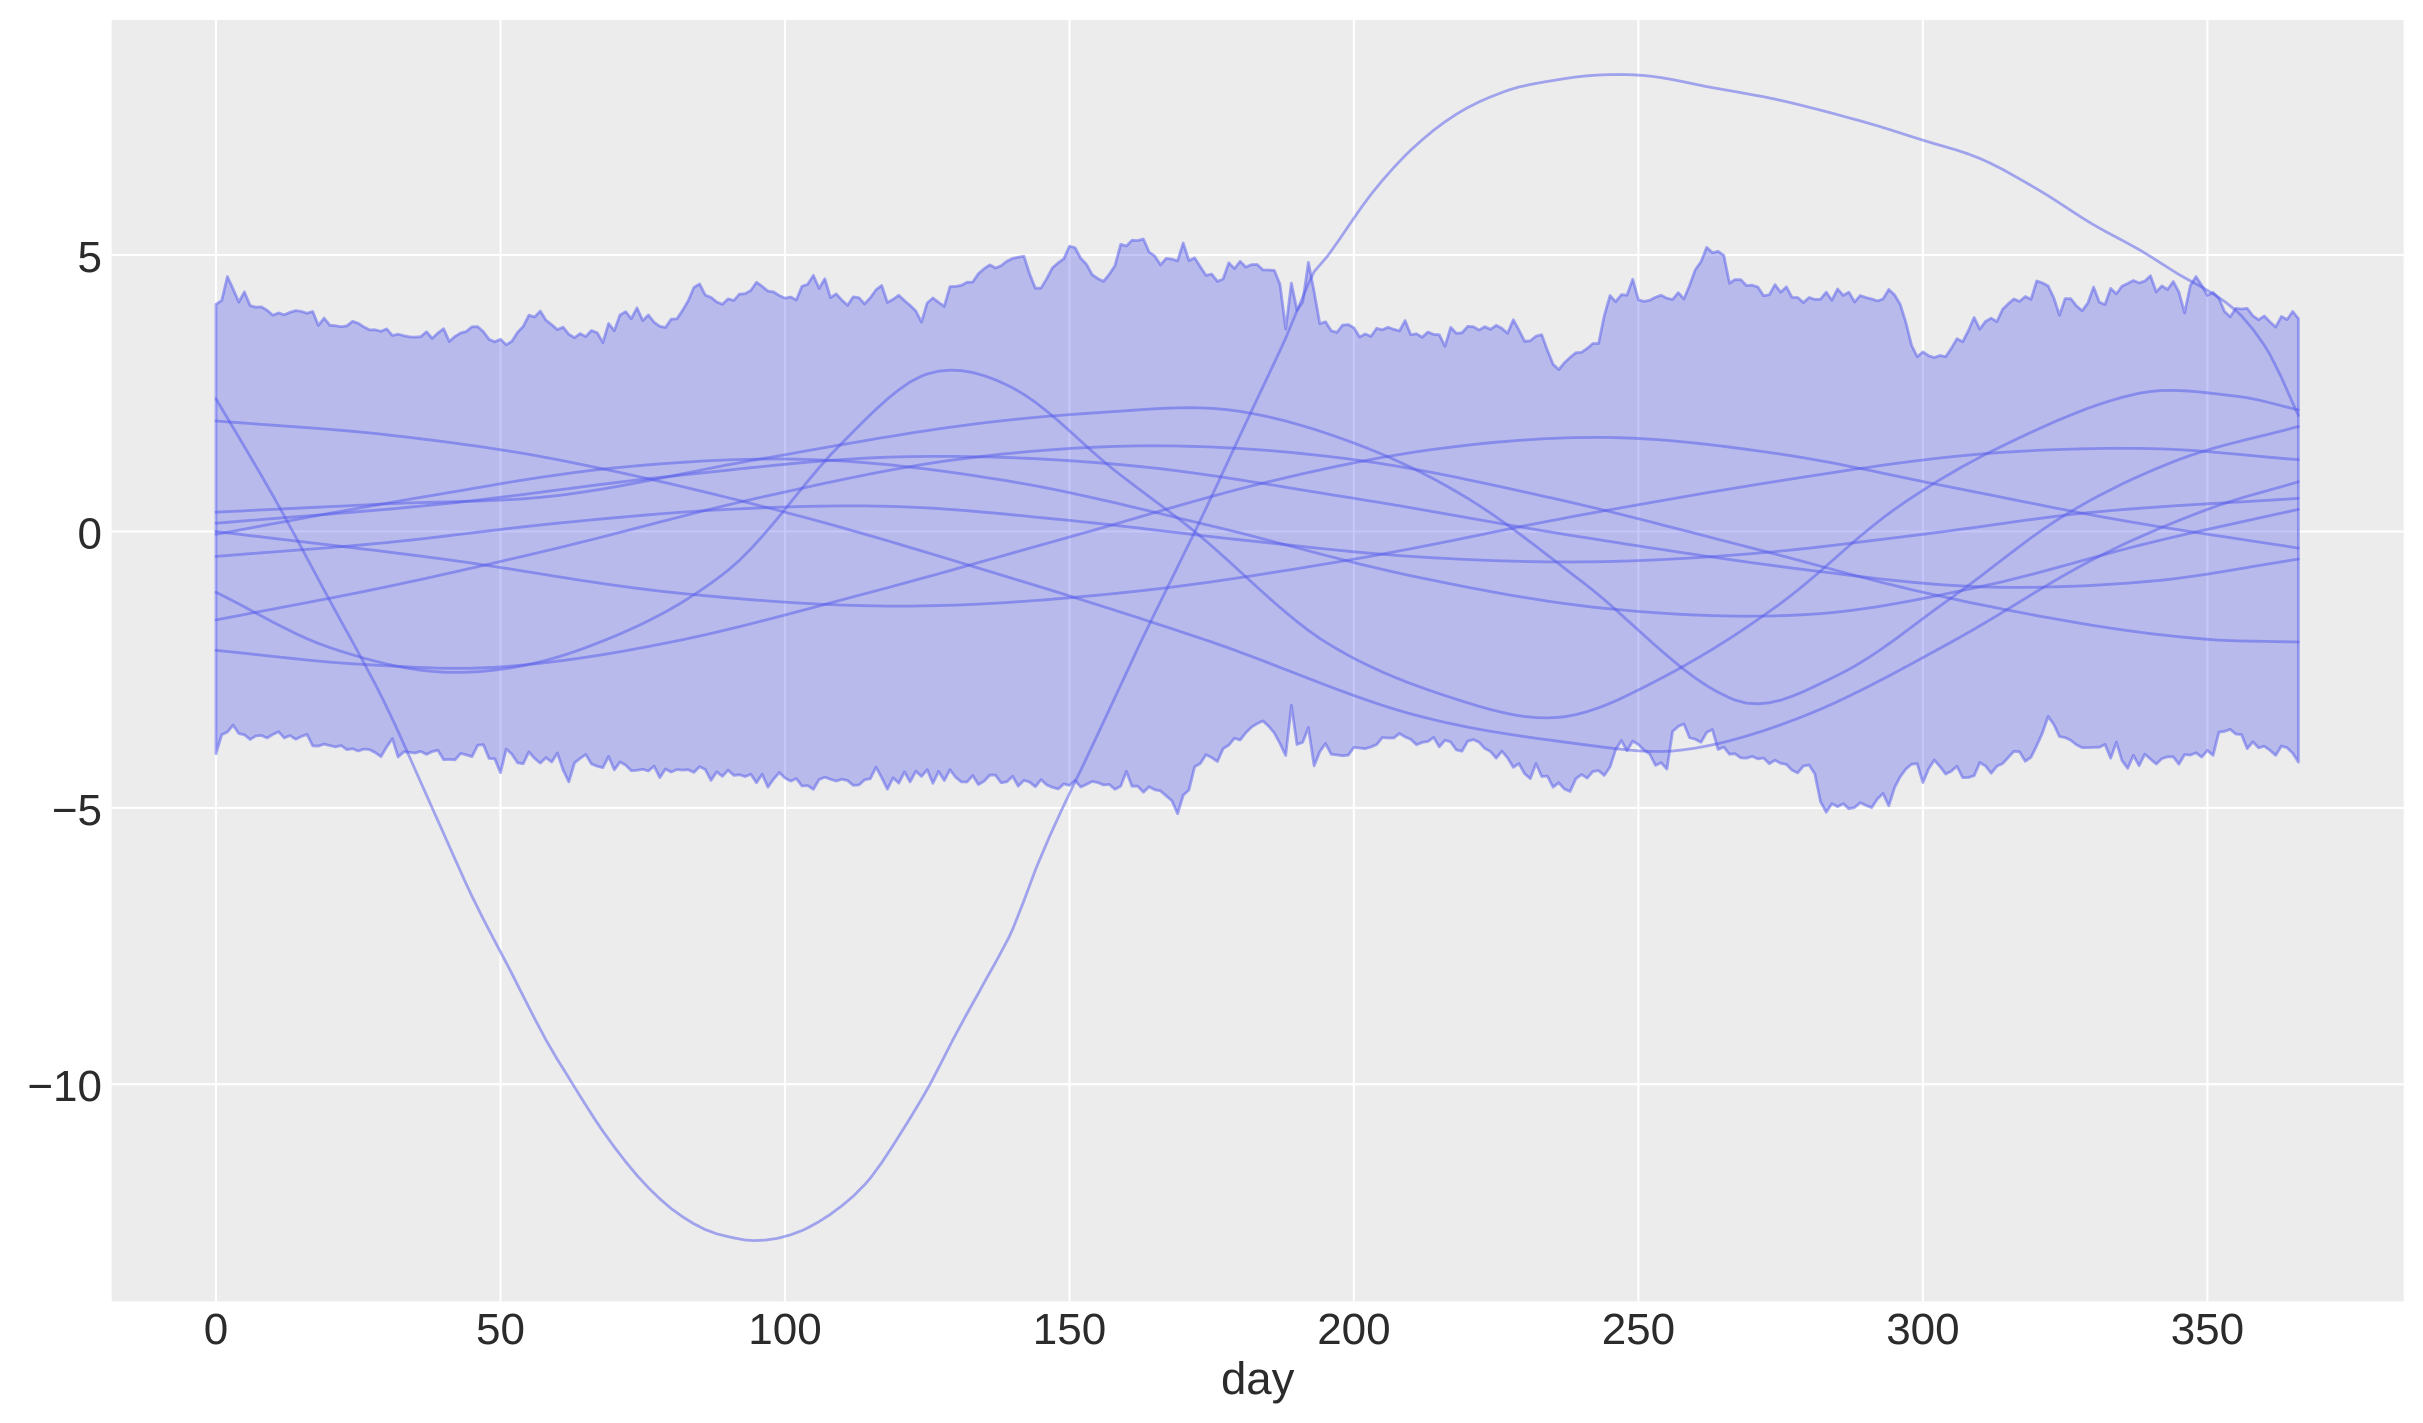 This screenshot has width=2423, height=1423. What do you see at coordinates (1258, 1378) in the screenshot?
I see `svg-text: day` at bounding box center [1258, 1378].